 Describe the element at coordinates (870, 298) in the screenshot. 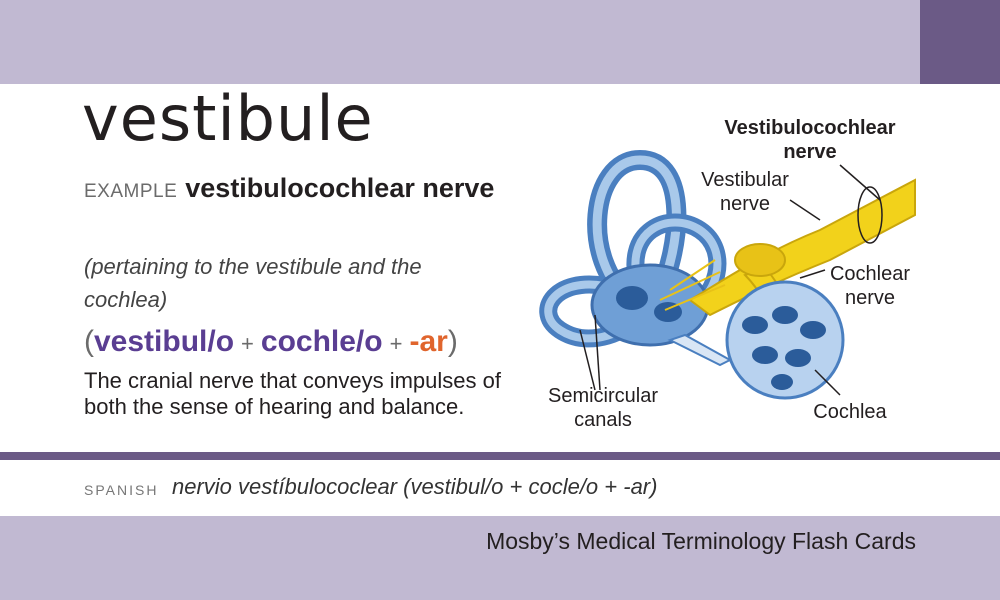

I see `label-cochlear-nerve-2: nerve` at that location.